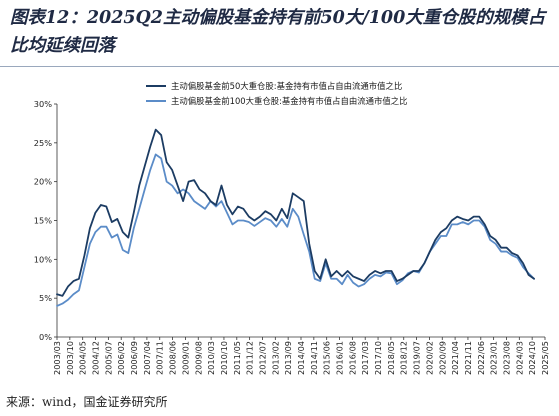 The height and width of the screenshot is (416, 559). What do you see at coordinates (134, 358) in the screenshot?
I see `x-tick-label: 2006/09` at bounding box center [134, 358].